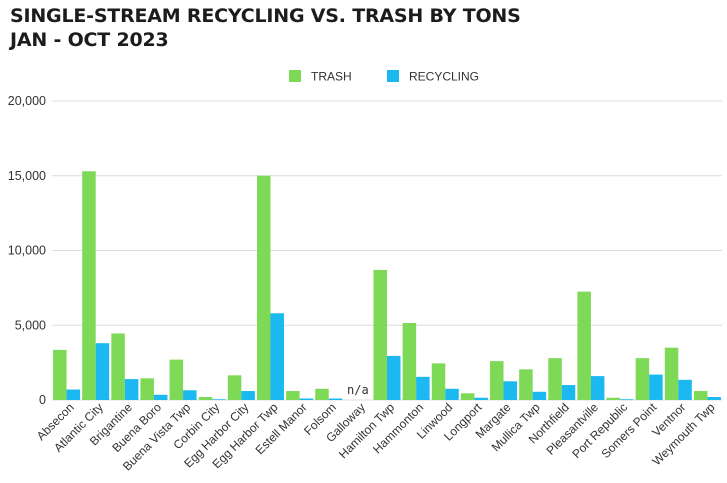 This screenshot has height=483, width=727. What do you see at coordinates (384, 77) in the screenshot?
I see `legend: TRASH RECYCLING` at bounding box center [384, 77].